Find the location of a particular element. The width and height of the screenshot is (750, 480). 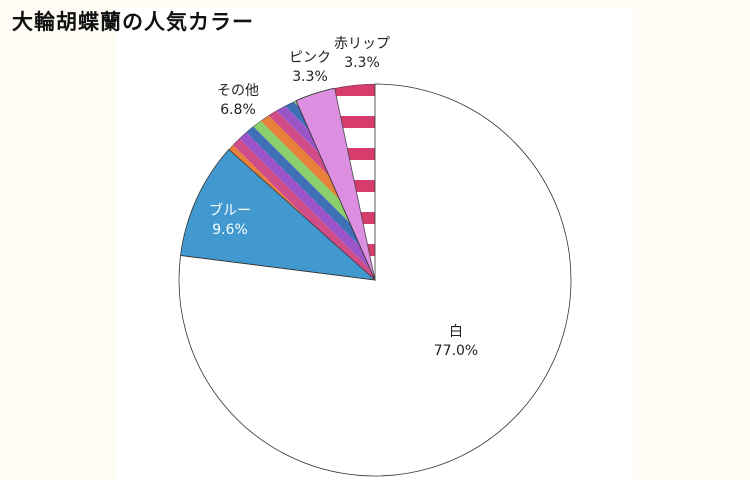

slice-label-red-lip: 赤リップ is located at coordinates (362, 44).